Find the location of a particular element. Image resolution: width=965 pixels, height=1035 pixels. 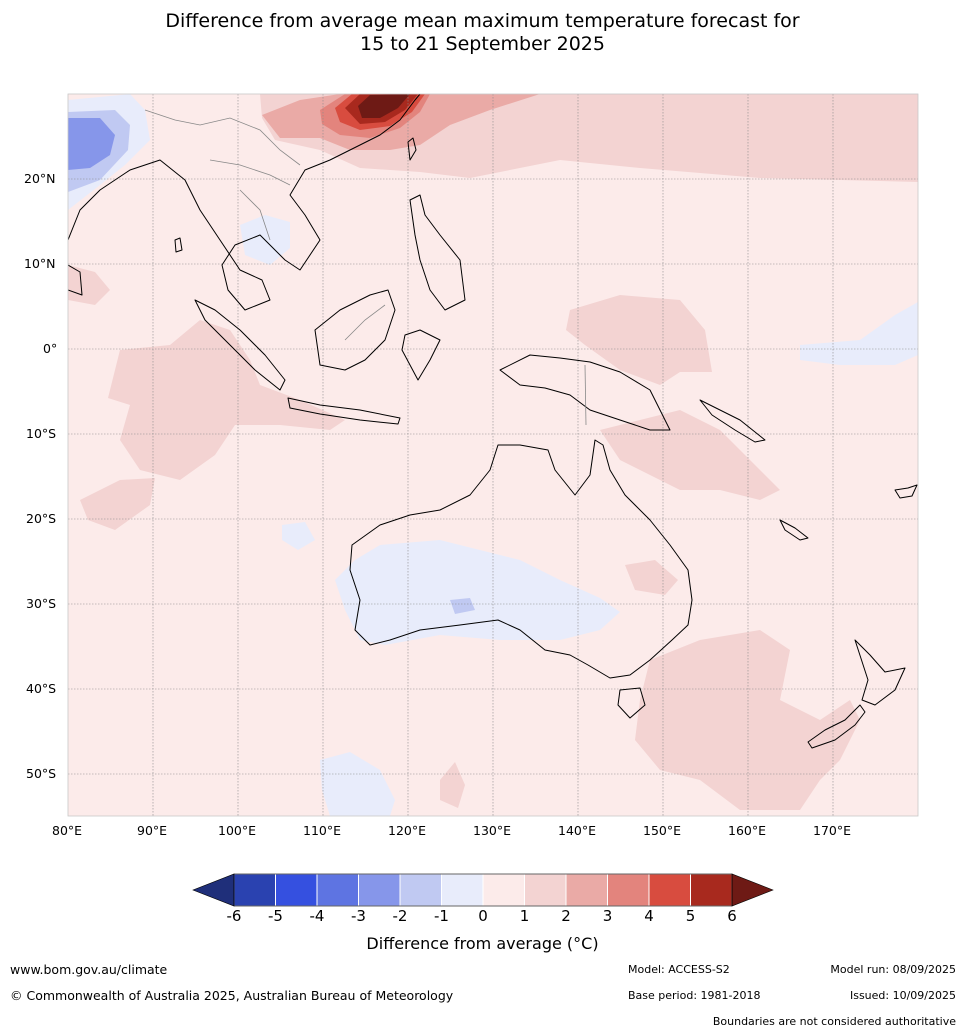

lon-label-110e: 110°E is located at coordinates (322, 830).